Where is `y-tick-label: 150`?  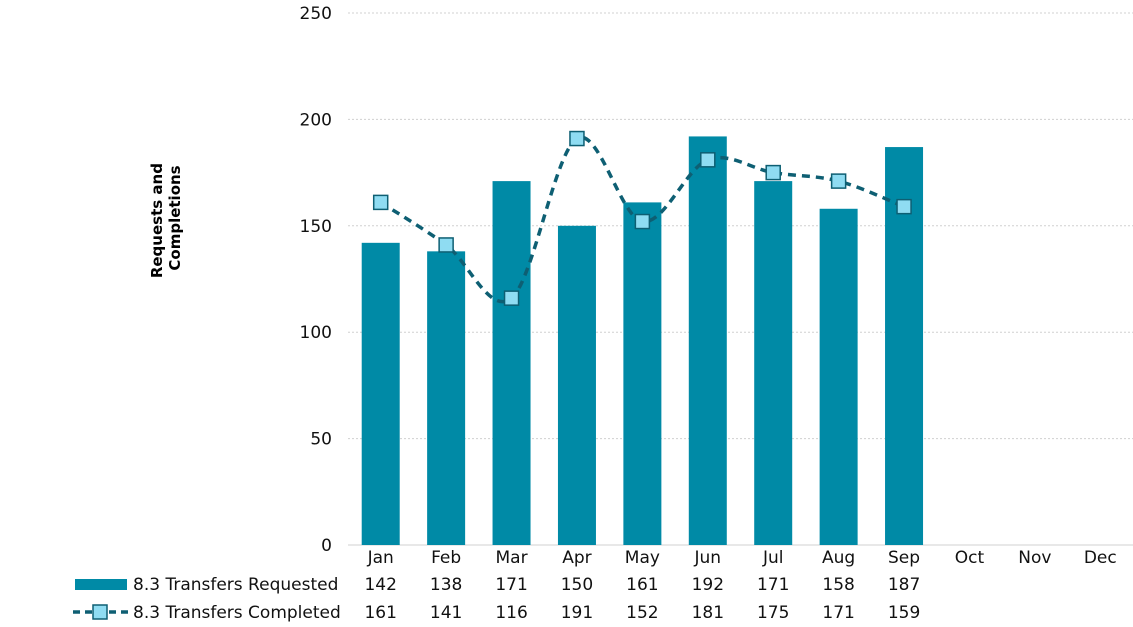 y-tick-label: 150 is located at coordinates (316, 227).